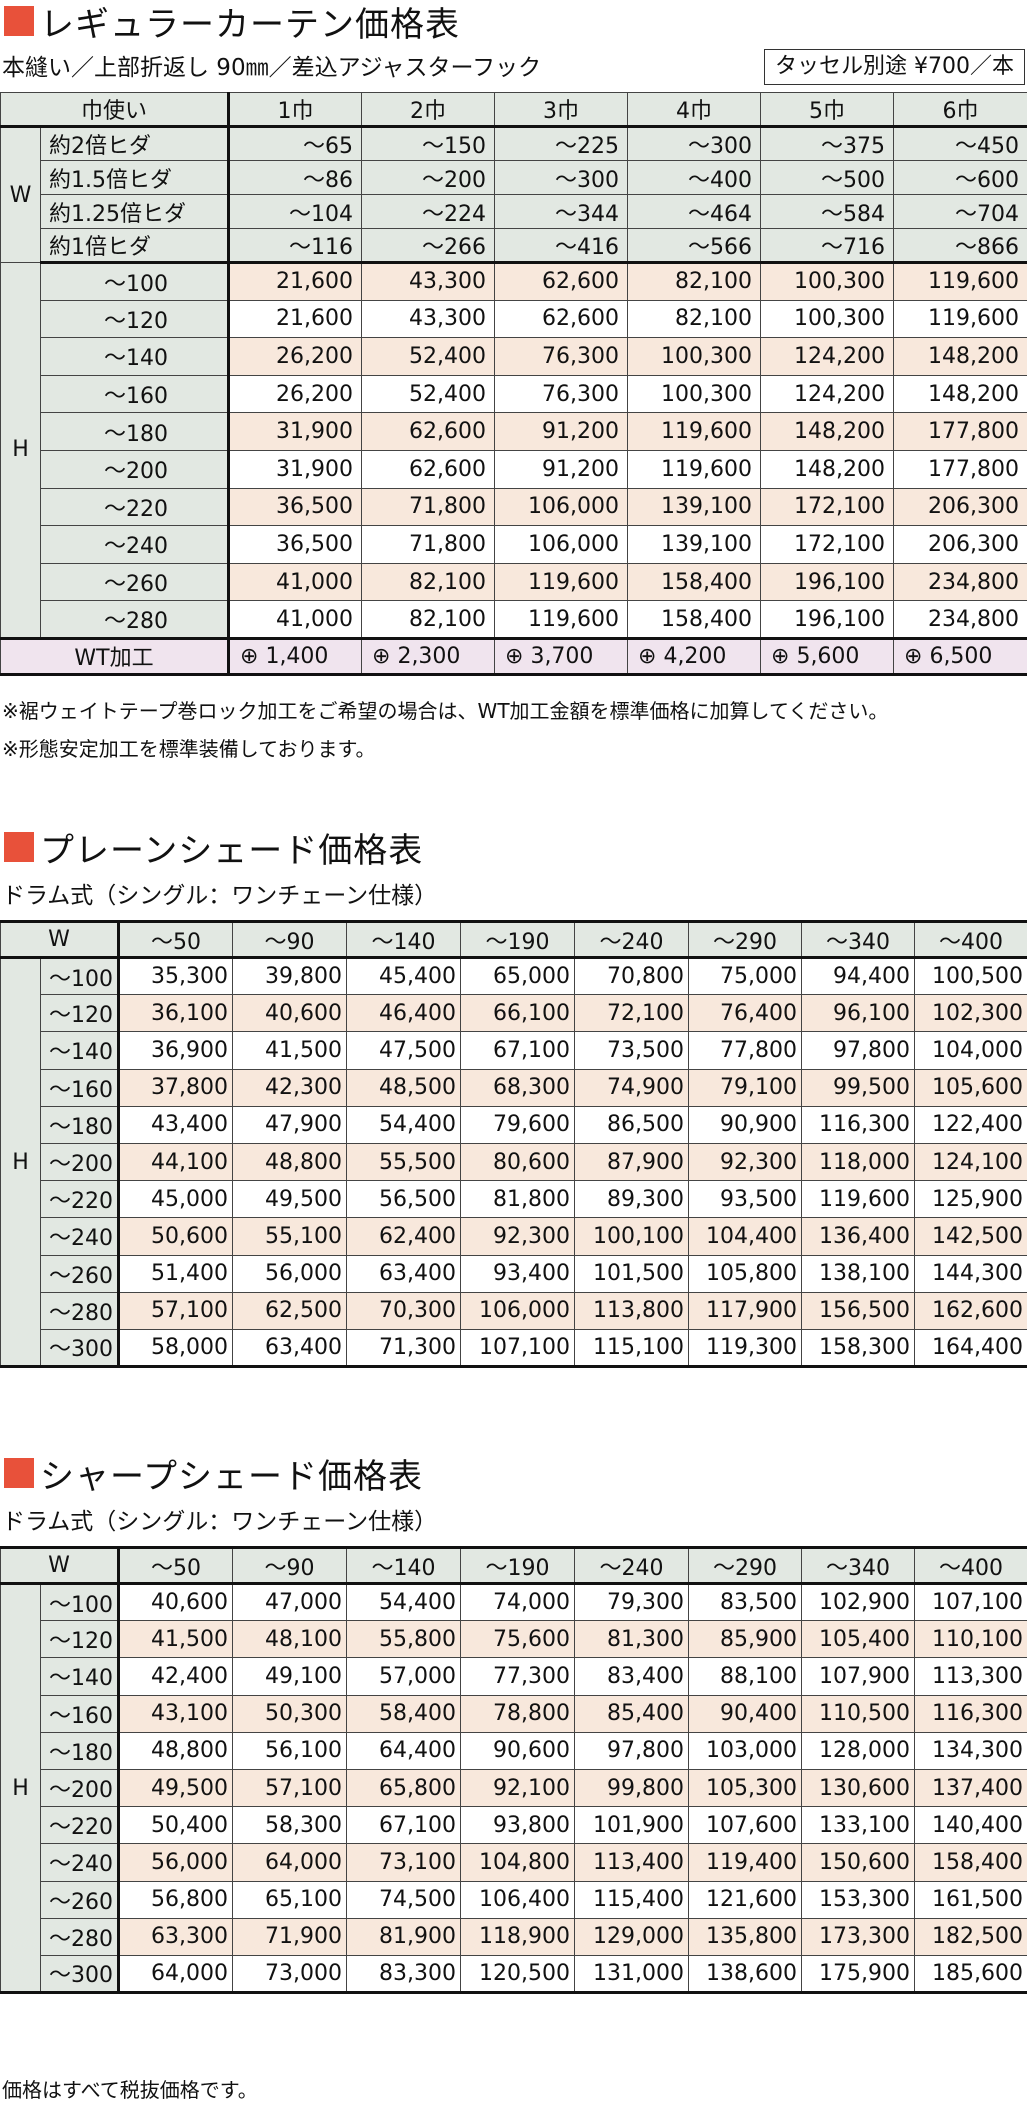 This screenshot has height=2103, width=1027. I want to click on price-cell: 97,800, so click(632, 1750).